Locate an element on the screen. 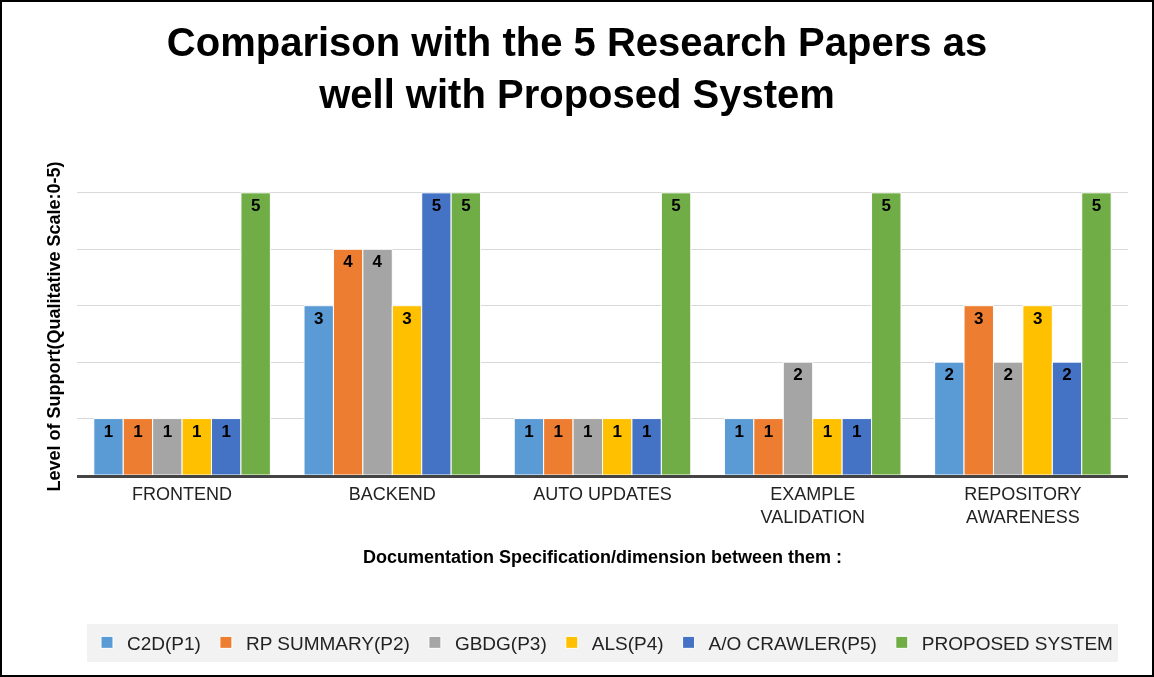  legend-label: ALS(P4) is located at coordinates (627, 643).